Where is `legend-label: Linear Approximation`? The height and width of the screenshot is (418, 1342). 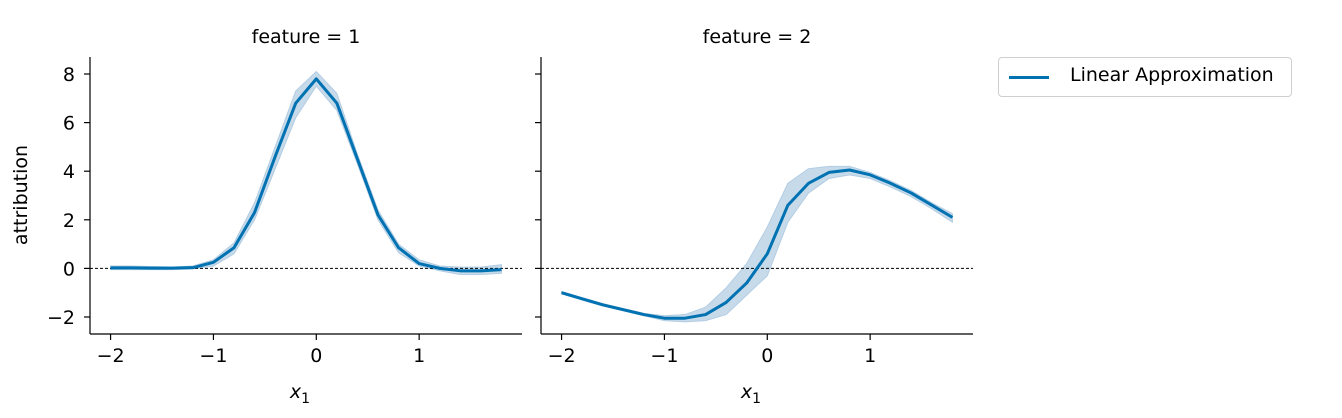
legend-label: Linear Approximation is located at coordinates (1172, 75).